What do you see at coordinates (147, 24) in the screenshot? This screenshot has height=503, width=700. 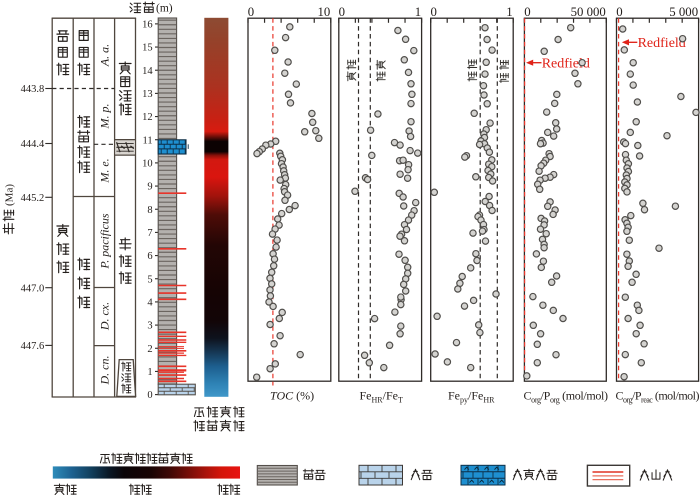 I see `svg-text: 16` at bounding box center [147, 24].